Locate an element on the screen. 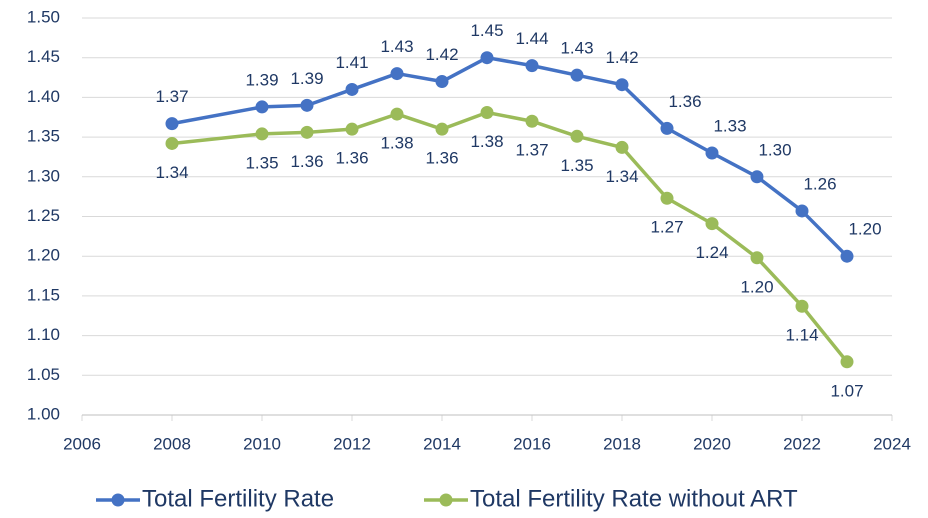 Image resolution: width=928 pixels, height=518 pixels. data-label: 1.24 is located at coordinates (711, 252).